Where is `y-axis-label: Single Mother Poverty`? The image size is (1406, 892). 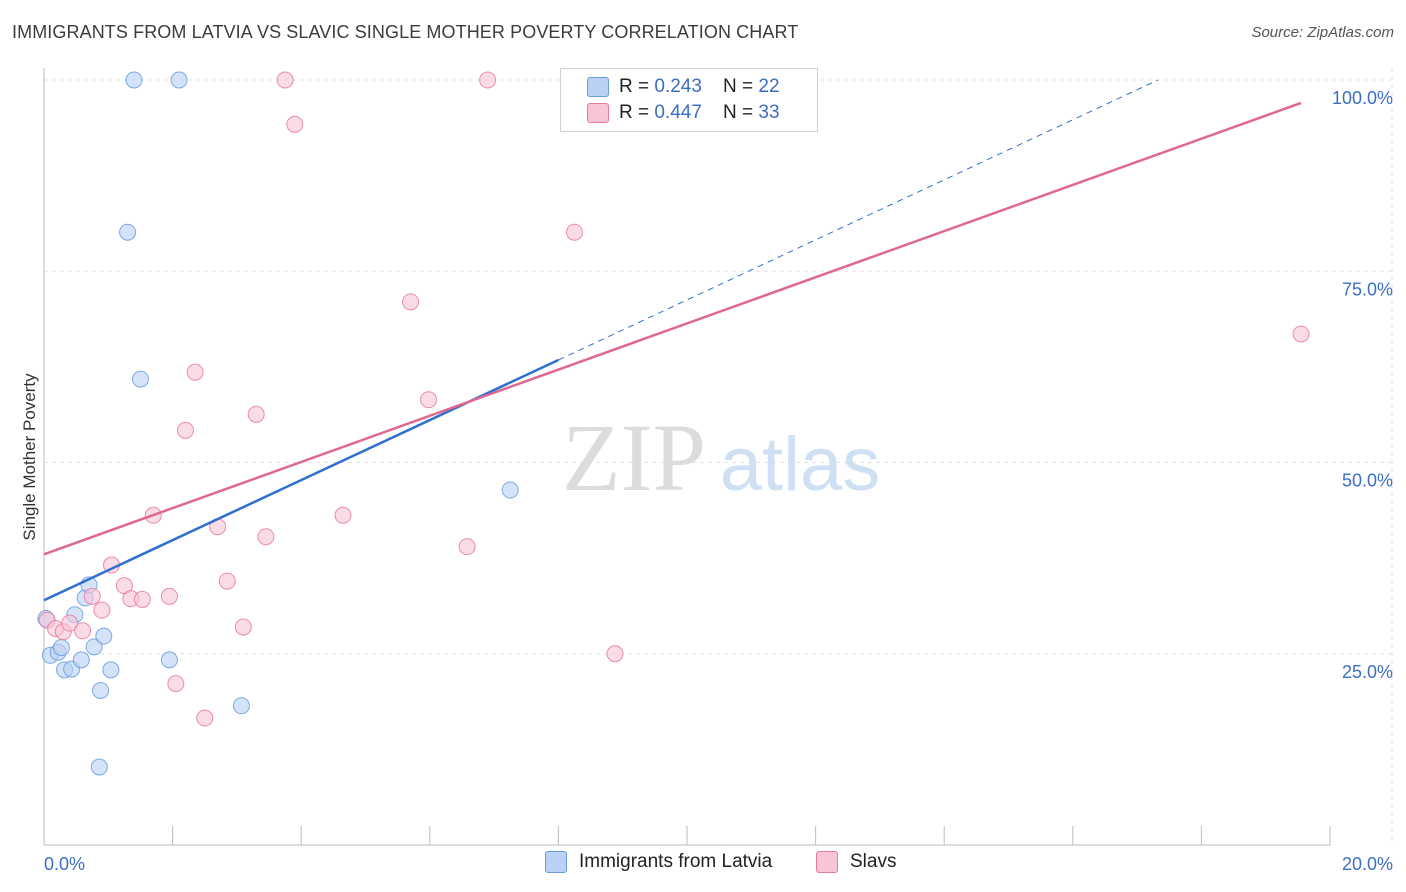
y-axis-label: Single Mother Poverty is located at coordinates (29, 457).